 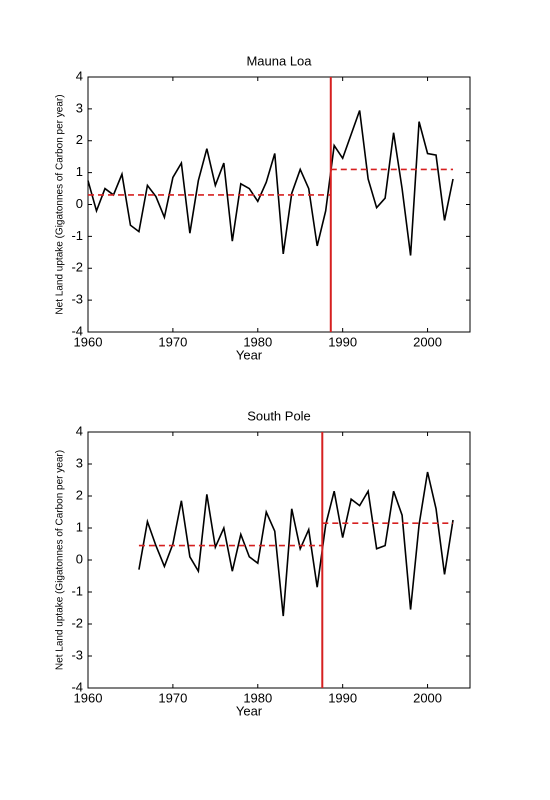 What do you see at coordinates (279, 60) in the screenshot?
I see `chart-title: Mauna Loa` at bounding box center [279, 60].